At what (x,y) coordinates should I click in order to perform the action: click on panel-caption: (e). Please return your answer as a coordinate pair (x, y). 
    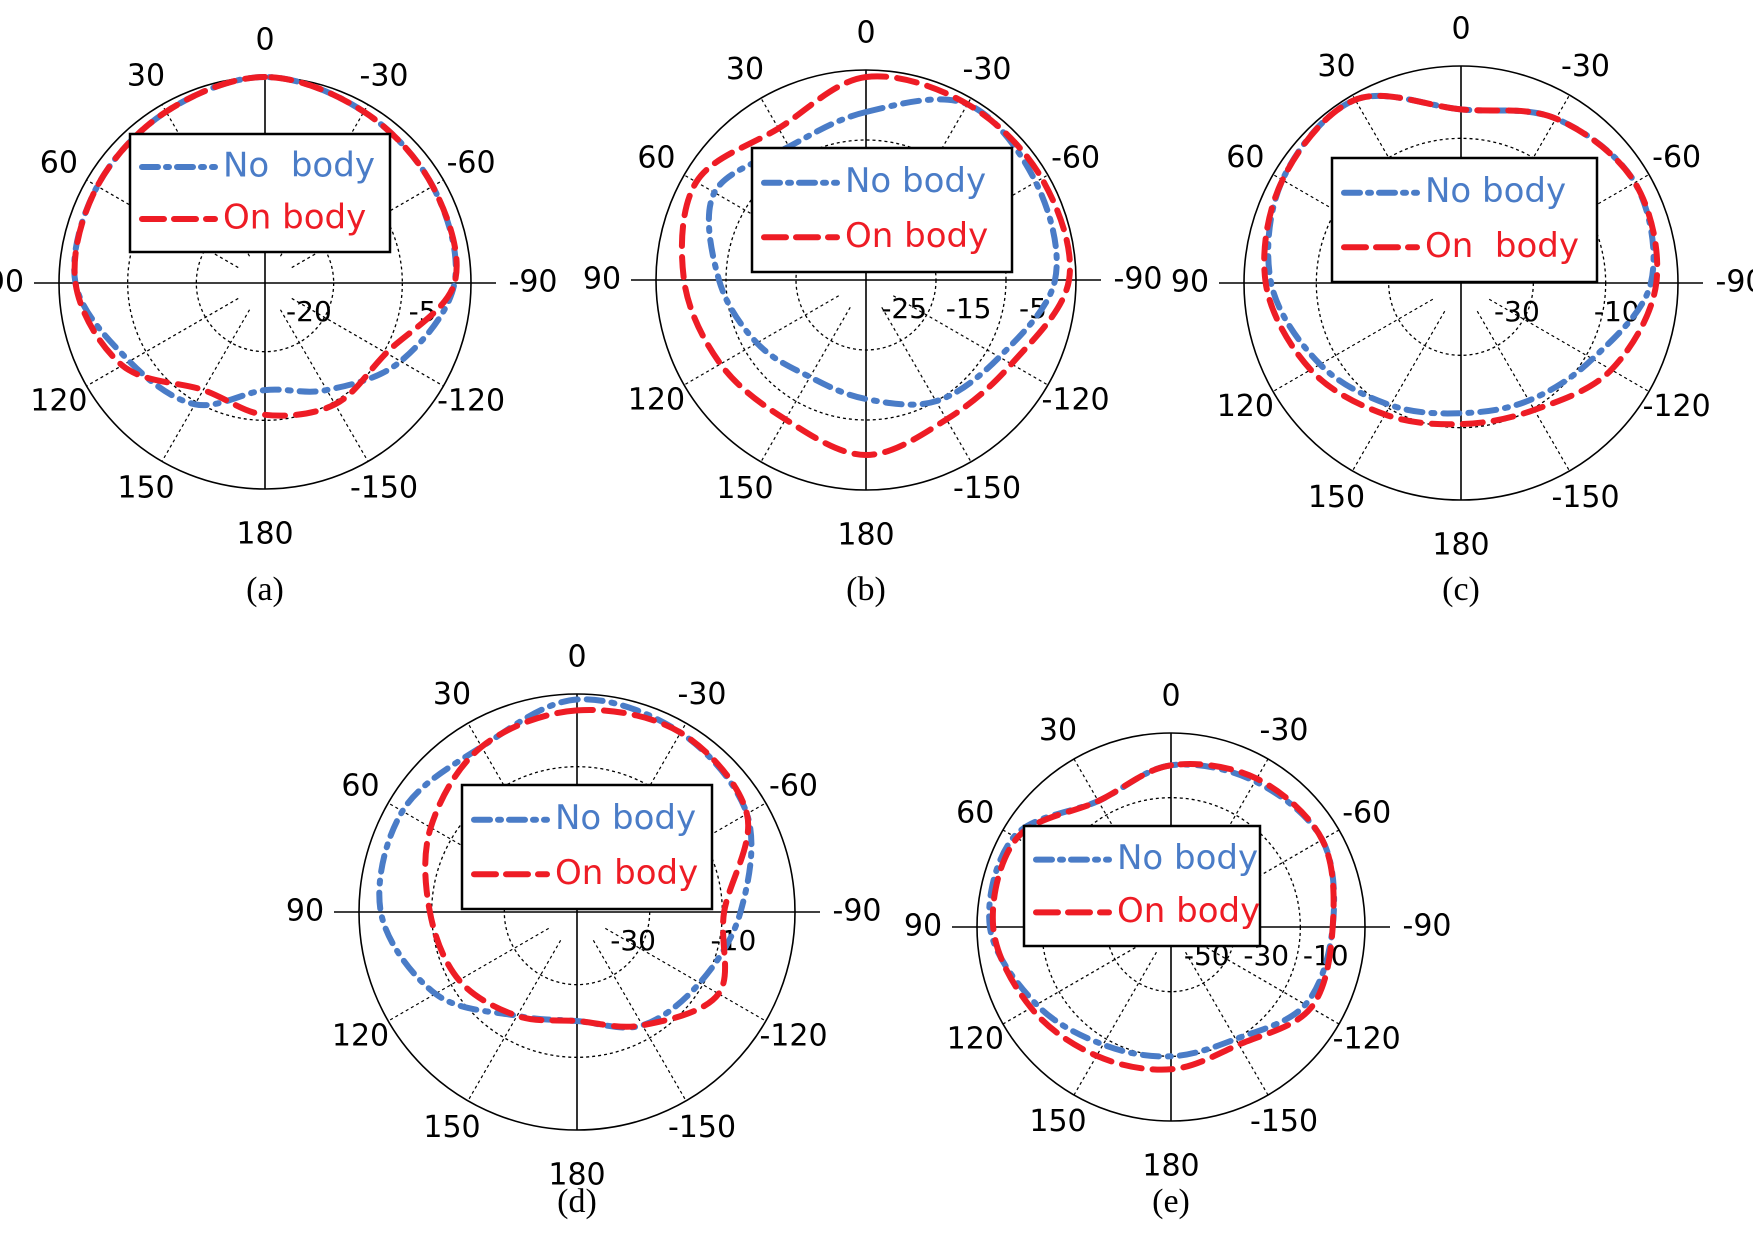
    Looking at the image, I should click on (1171, 1201).